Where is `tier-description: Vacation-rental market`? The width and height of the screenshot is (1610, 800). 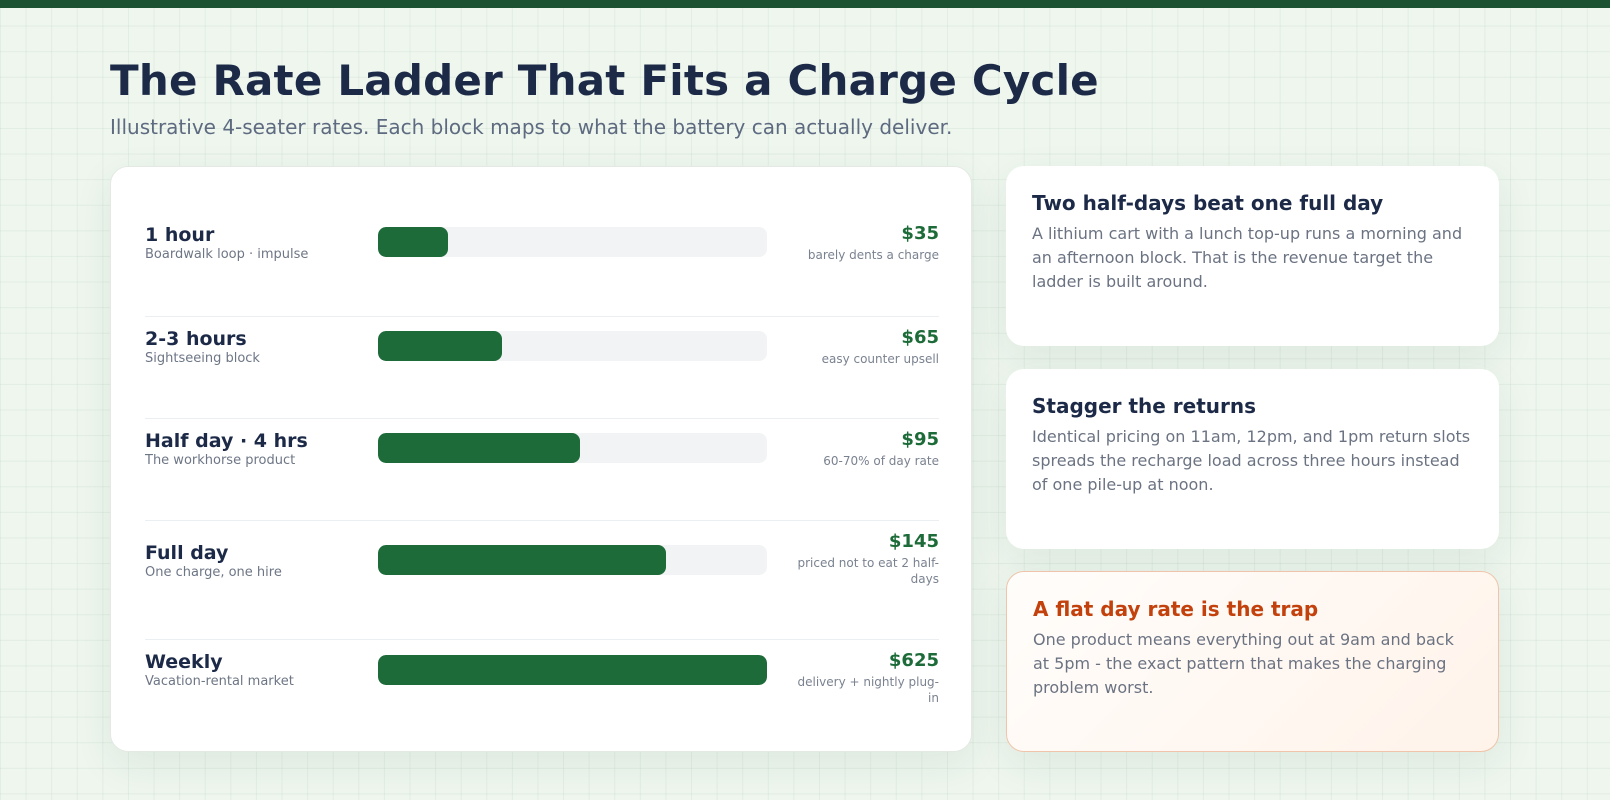 tier-description: Vacation-rental market is located at coordinates (219, 681).